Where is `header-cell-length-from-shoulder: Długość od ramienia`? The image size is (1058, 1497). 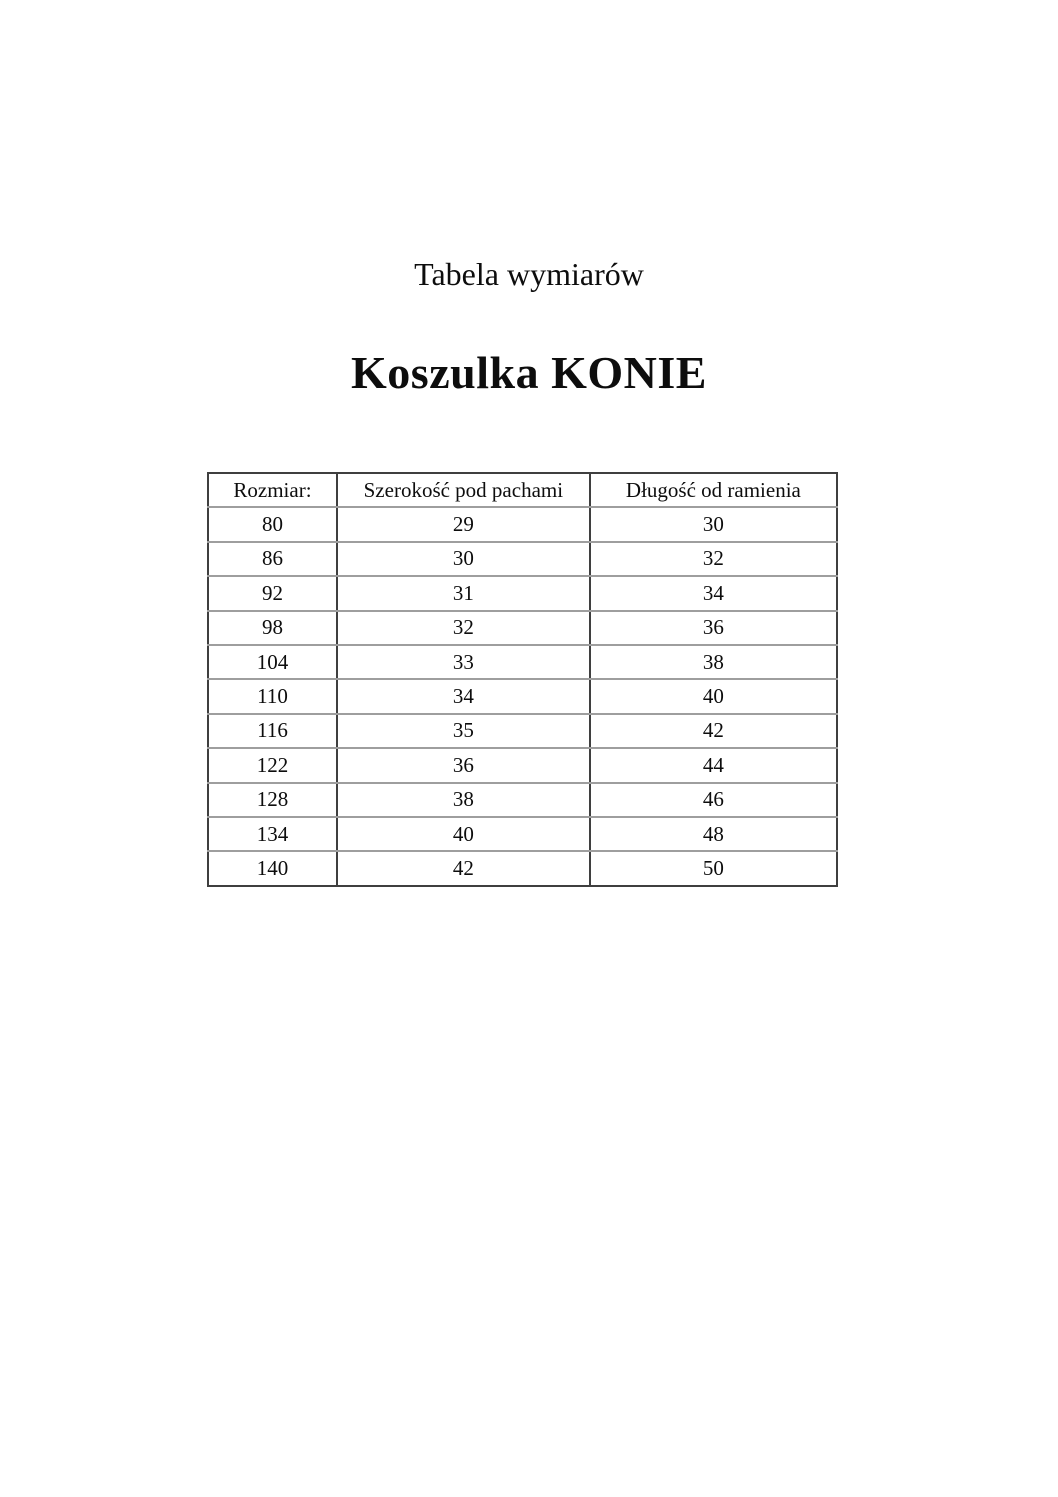
header-cell-length-from-shoulder: Długość od ramienia is located at coordinates (713, 490).